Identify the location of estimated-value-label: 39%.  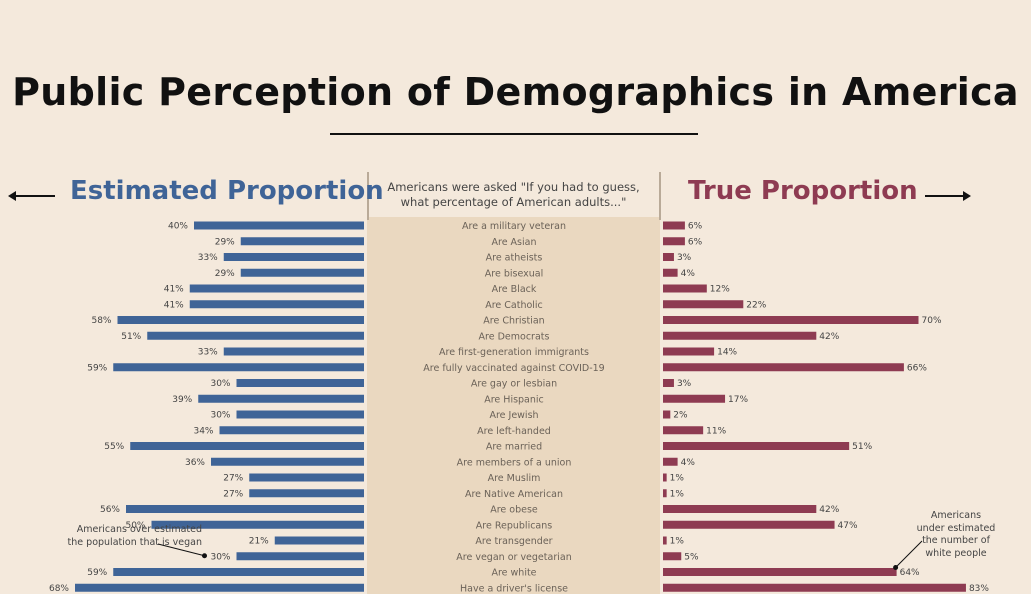
(182, 400).